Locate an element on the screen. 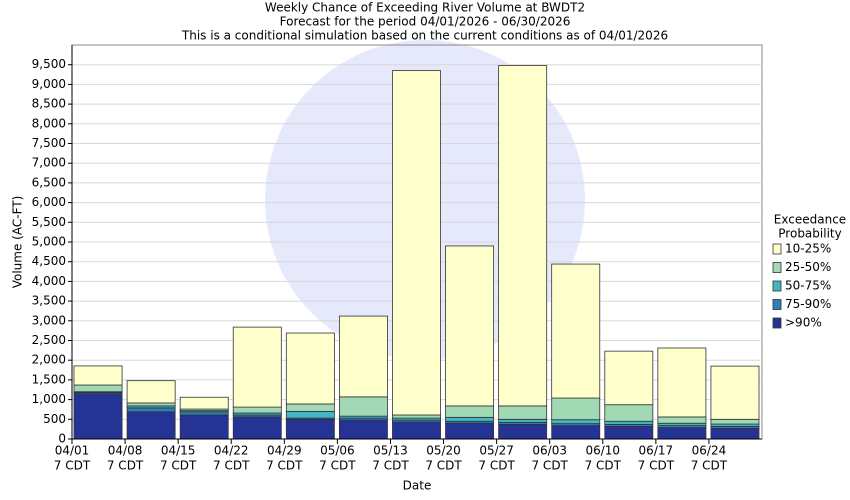  y-tick-label: 9,500 is located at coordinates (49, 64).